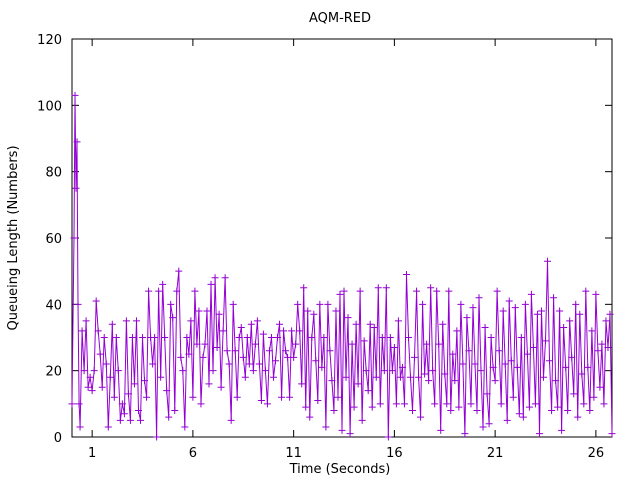  Describe the element at coordinates (495, 453) in the screenshot. I see `x-tick-label: 21` at that location.